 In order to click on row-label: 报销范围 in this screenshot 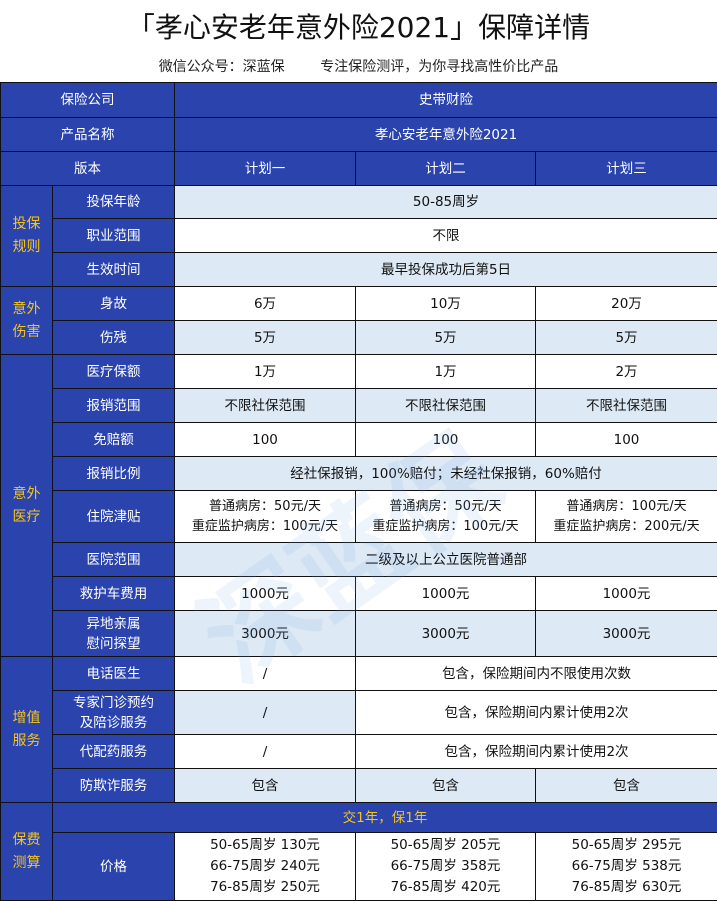, I will do `click(113, 405)`.